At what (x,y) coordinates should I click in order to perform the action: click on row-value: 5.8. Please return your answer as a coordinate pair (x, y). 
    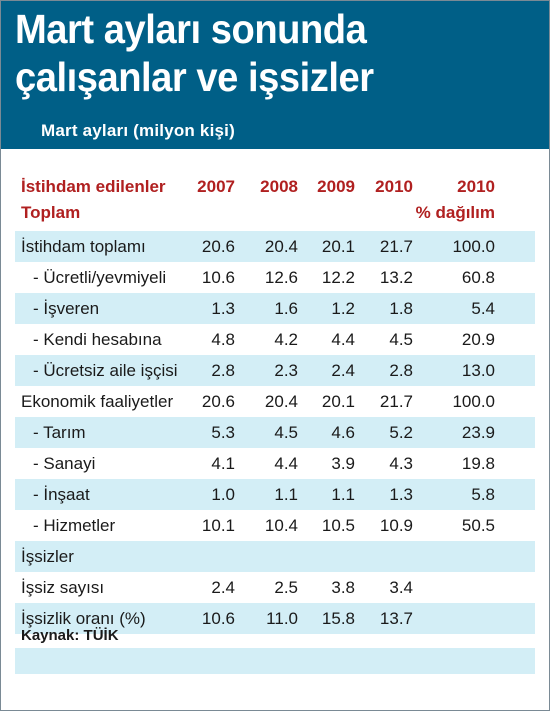
    Looking at the image, I should click on (483, 494).